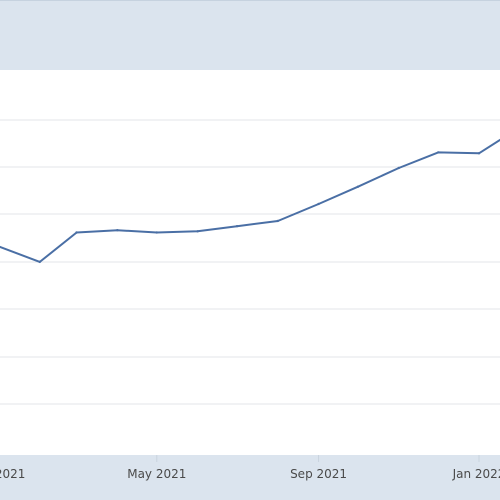 The height and width of the screenshot is (500, 500). I want to click on x-tick-label-sep-2021: Sep 2021, so click(318, 474).